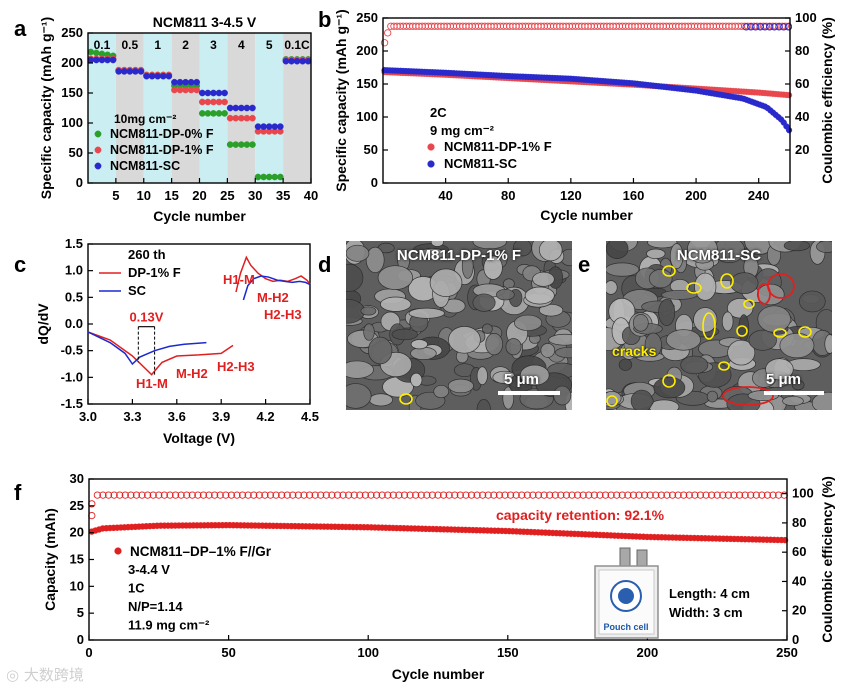 The width and height of the screenshot is (852, 690). What do you see at coordinates (136, 588) in the screenshot?
I see `condition-label: 1C` at bounding box center [136, 588].